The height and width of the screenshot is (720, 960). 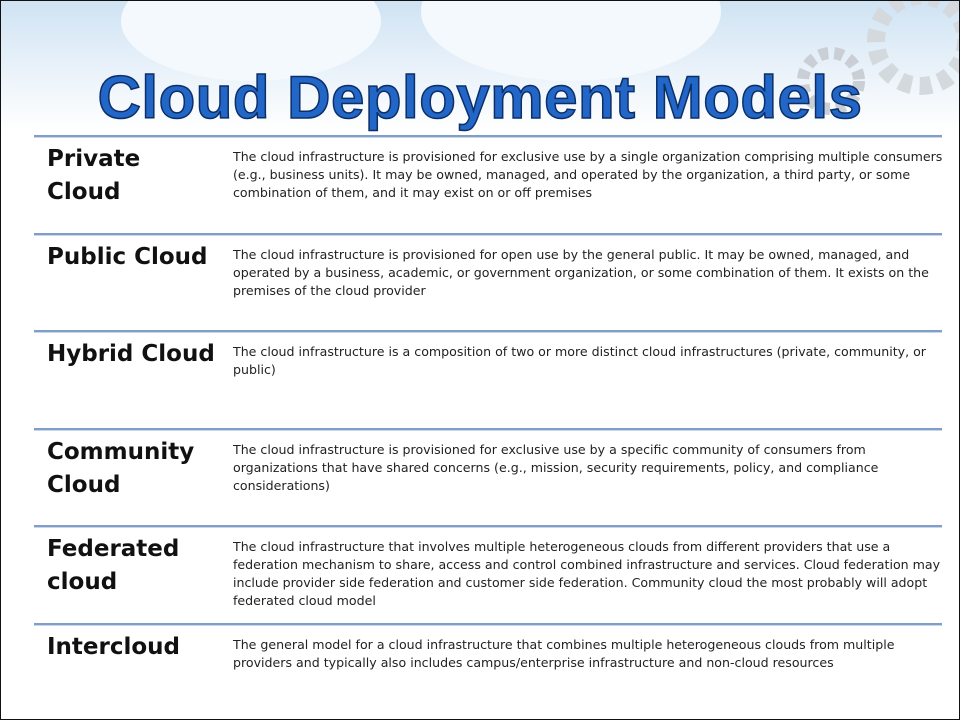 I want to click on row-term: Intercloud, so click(x=114, y=647).